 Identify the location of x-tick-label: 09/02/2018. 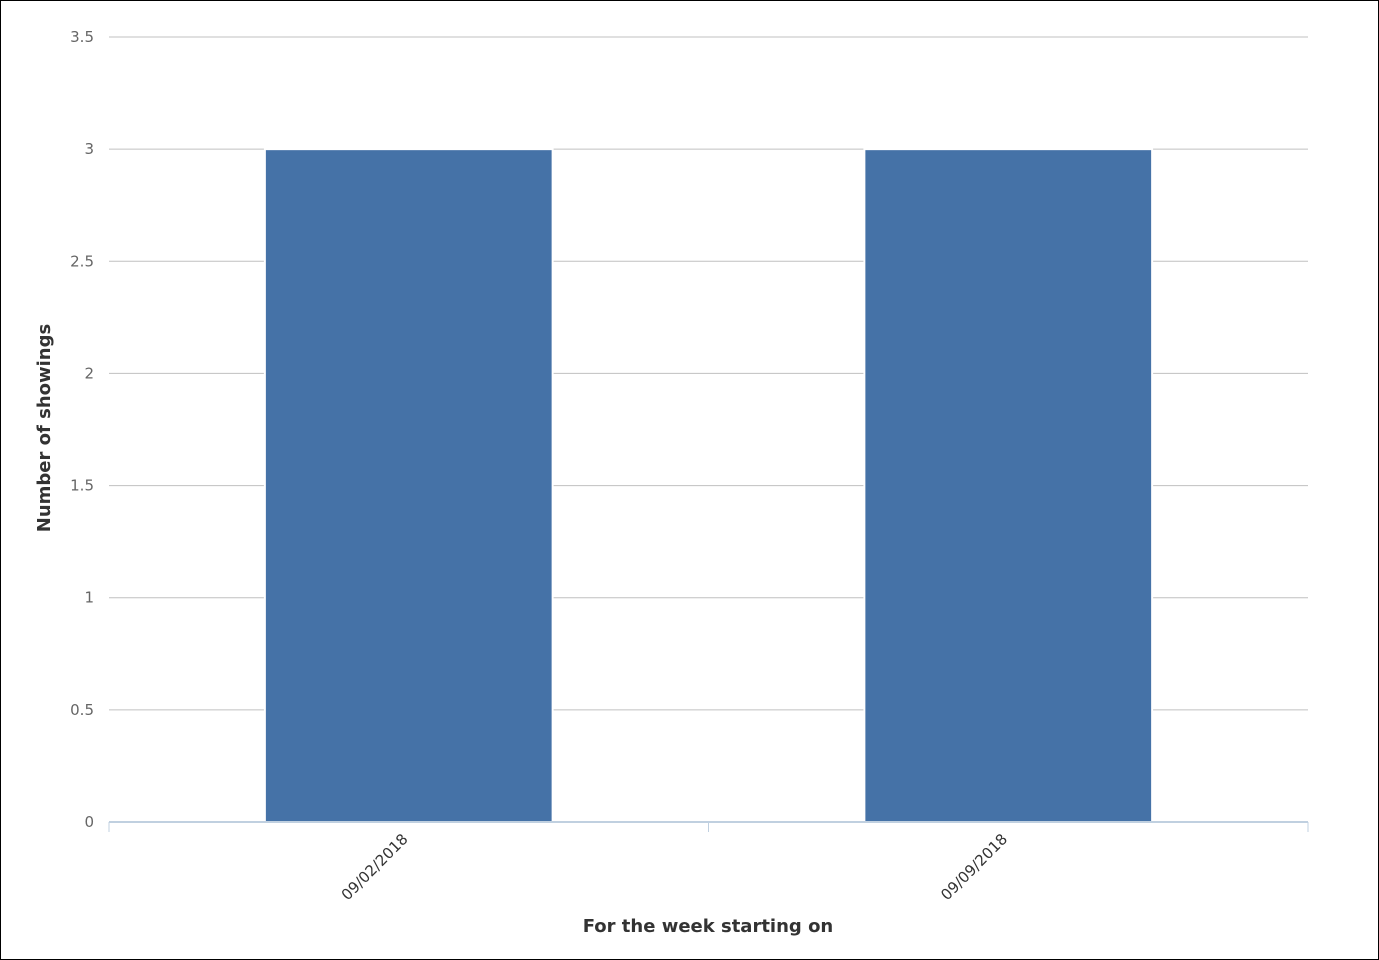
(375, 867).